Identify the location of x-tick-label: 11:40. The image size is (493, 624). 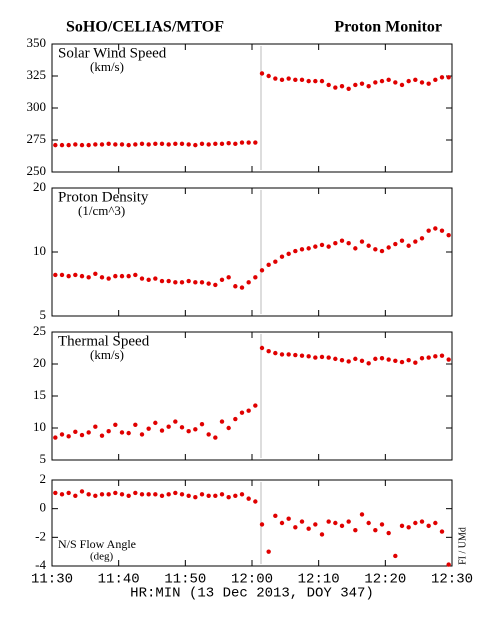
(119, 580).